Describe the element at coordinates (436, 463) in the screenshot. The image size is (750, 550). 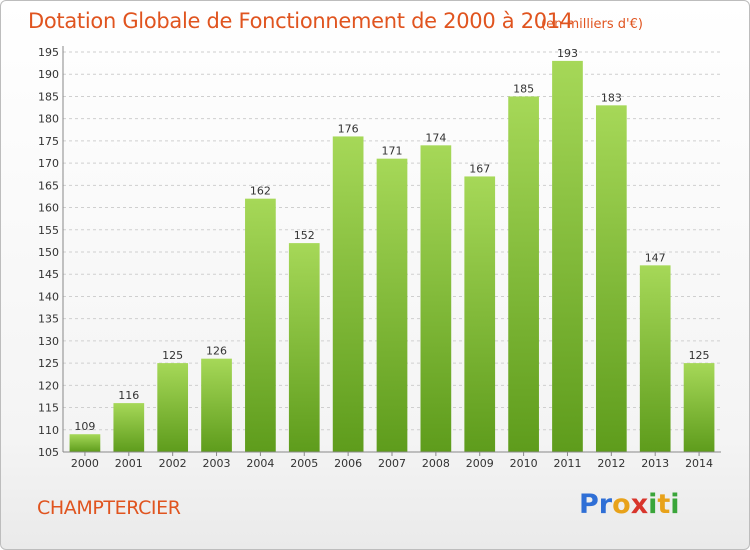
I see `x-tick-label: 2008` at that location.